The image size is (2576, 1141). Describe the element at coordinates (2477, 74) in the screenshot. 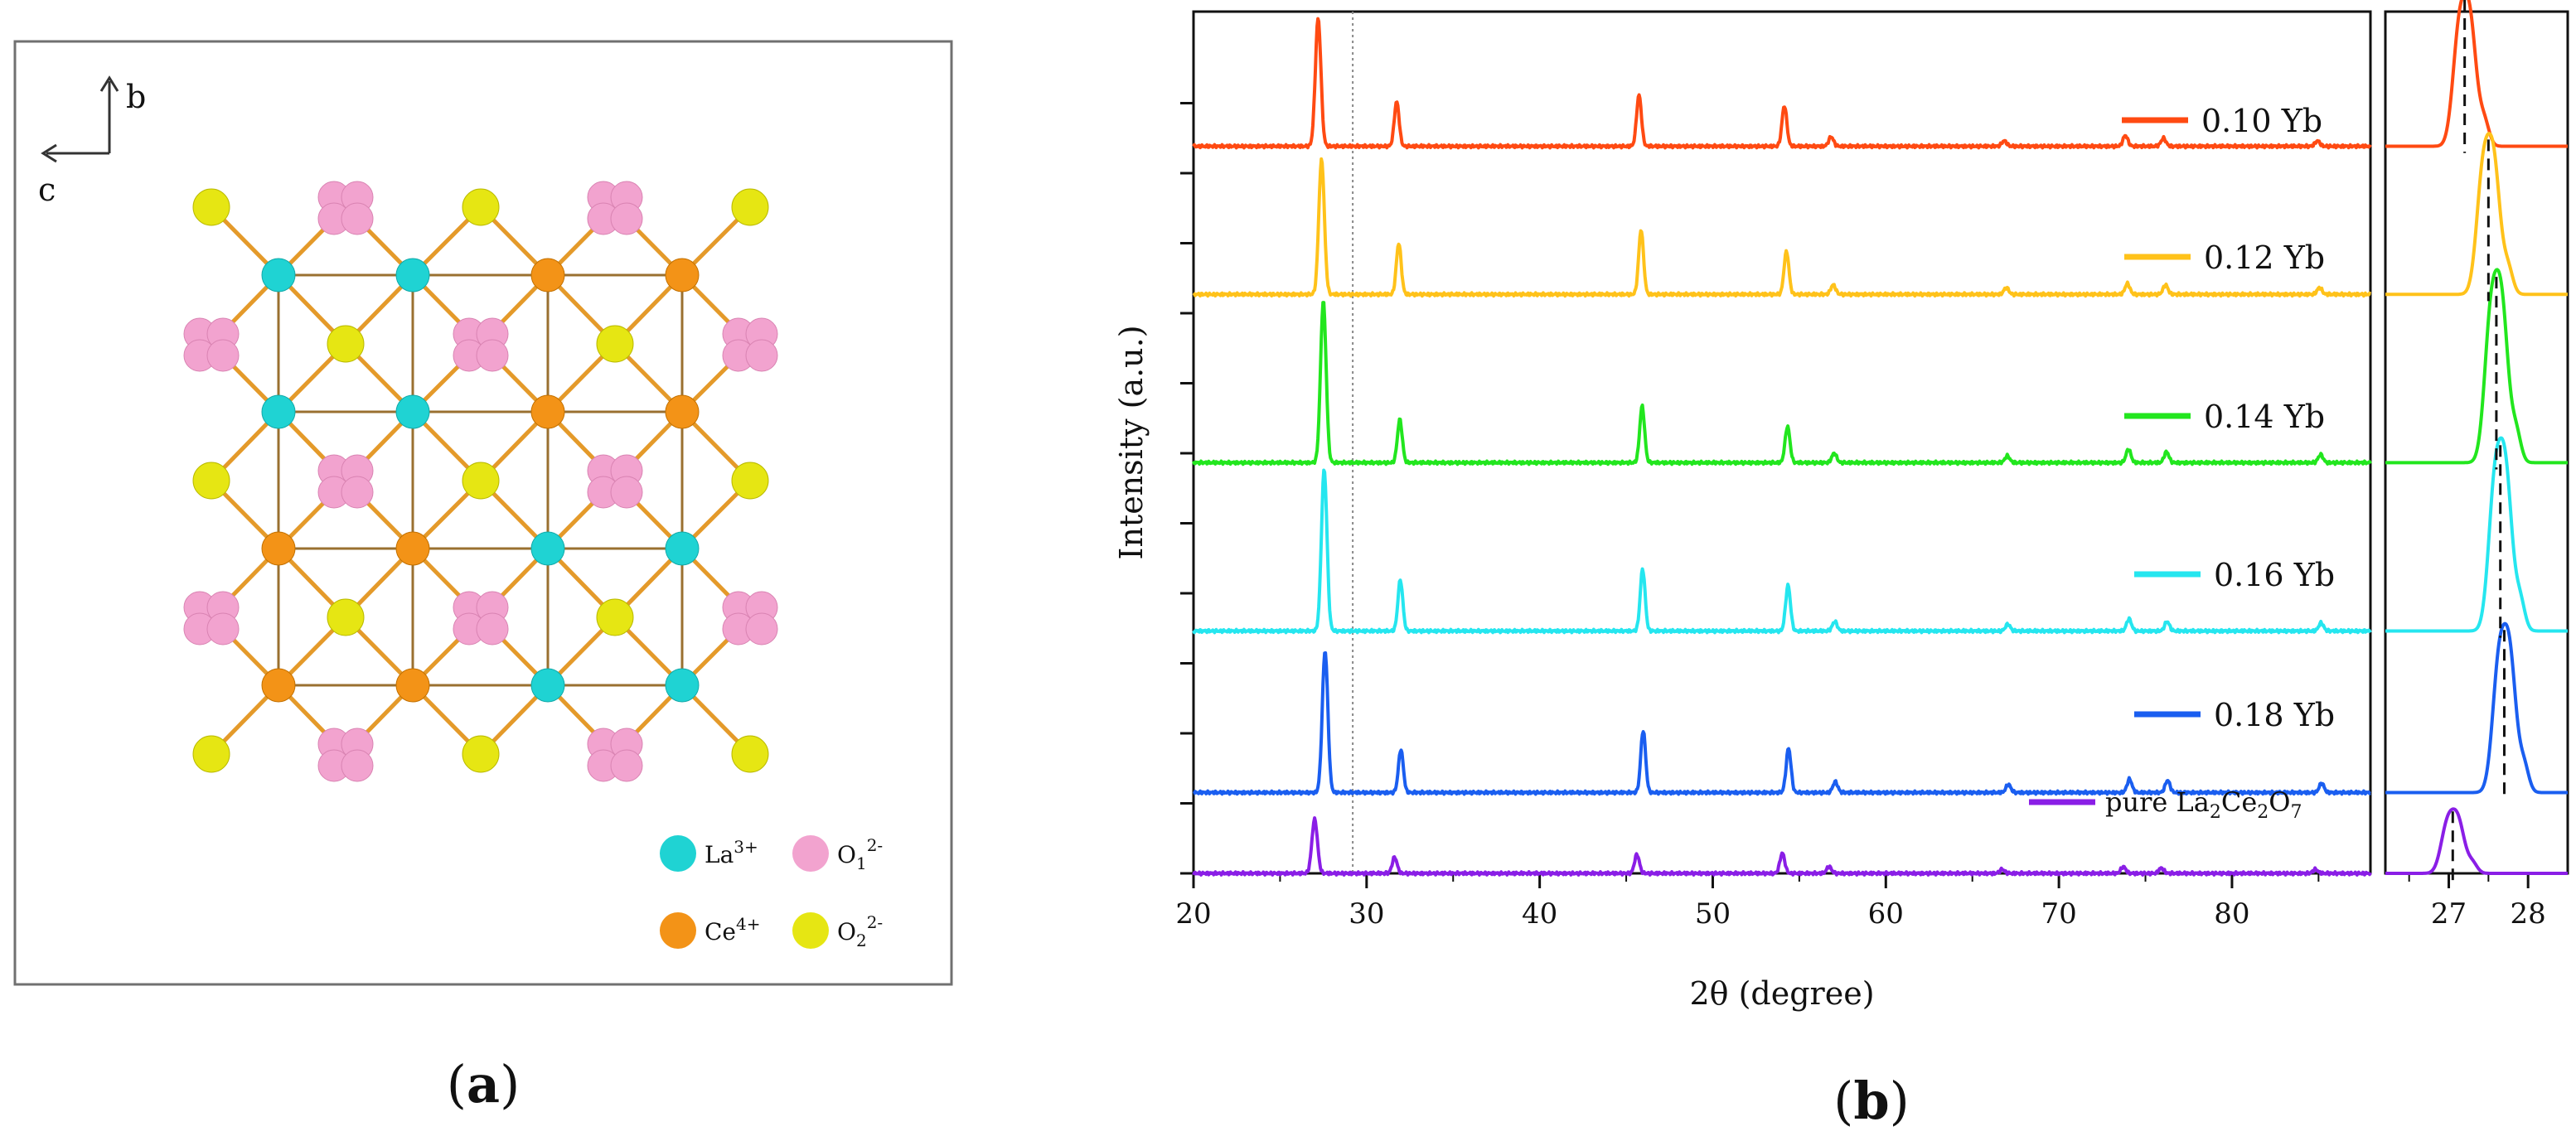

I see `inset-pattern-0-10-yb` at that location.